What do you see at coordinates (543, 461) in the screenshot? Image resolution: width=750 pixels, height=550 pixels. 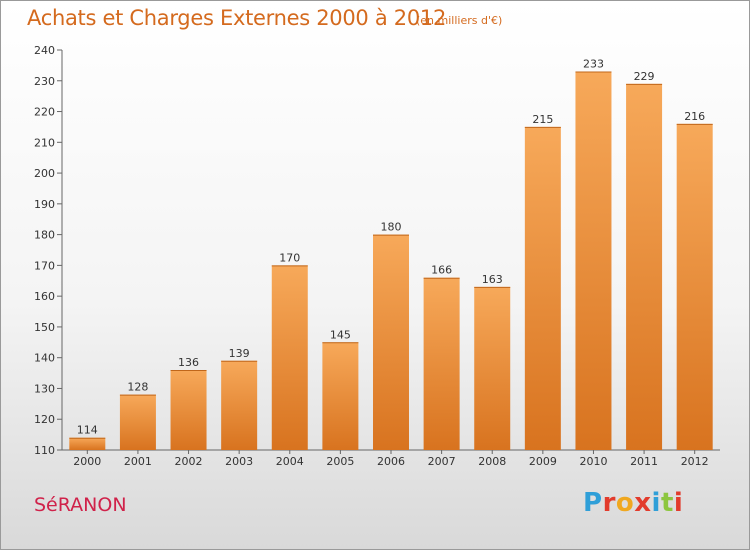 I see `x-tick-label: 2009` at bounding box center [543, 461].